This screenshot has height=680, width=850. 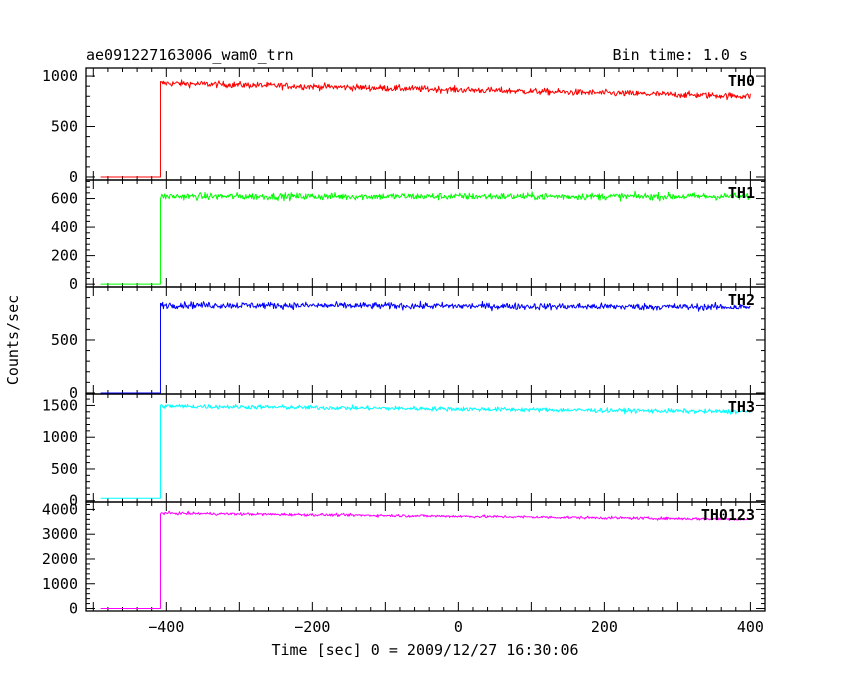 What do you see at coordinates (741, 300) in the screenshot?
I see `series-label: TH2` at bounding box center [741, 300].